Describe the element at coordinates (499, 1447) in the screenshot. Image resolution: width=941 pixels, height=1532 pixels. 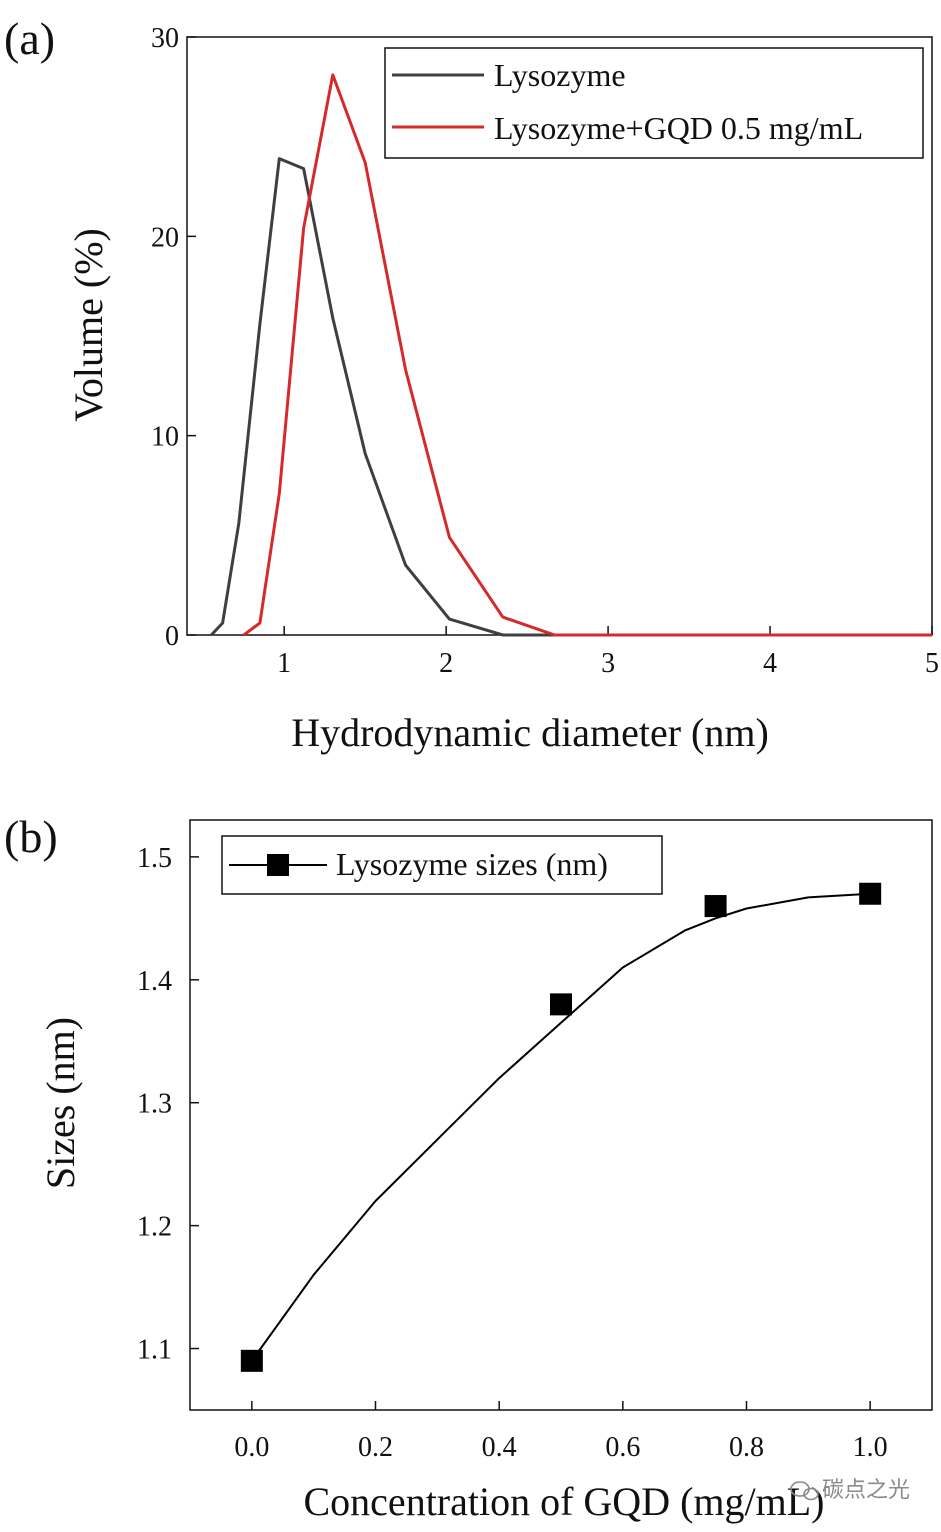
I see `x-tick-label-b: 0.4` at that location.